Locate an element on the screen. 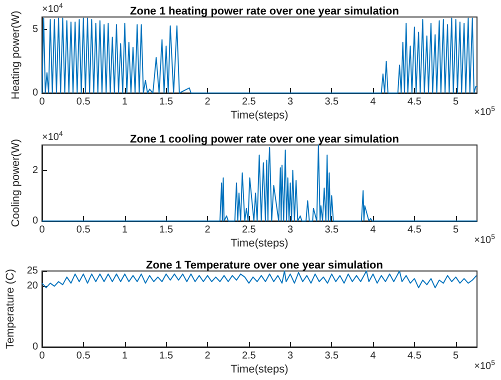 The height and width of the screenshot is (380, 501). chart-title: Zone 1 cooling power rate over one year simulation is located at coordinates (265, 140).